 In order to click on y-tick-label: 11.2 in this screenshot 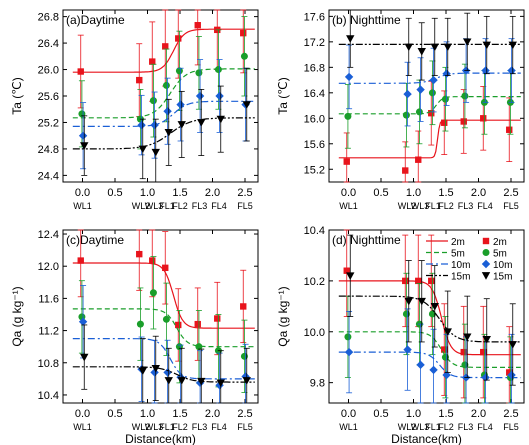, I will do `click(48, 332)`.